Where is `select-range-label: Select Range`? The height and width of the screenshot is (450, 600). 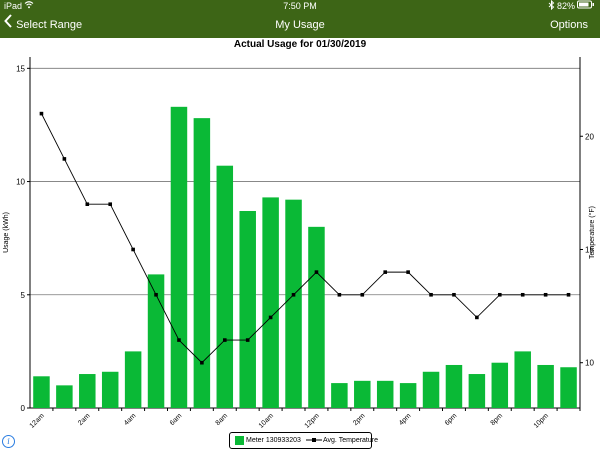 select-range-label: Select Range is located at coordinates (49, 25).